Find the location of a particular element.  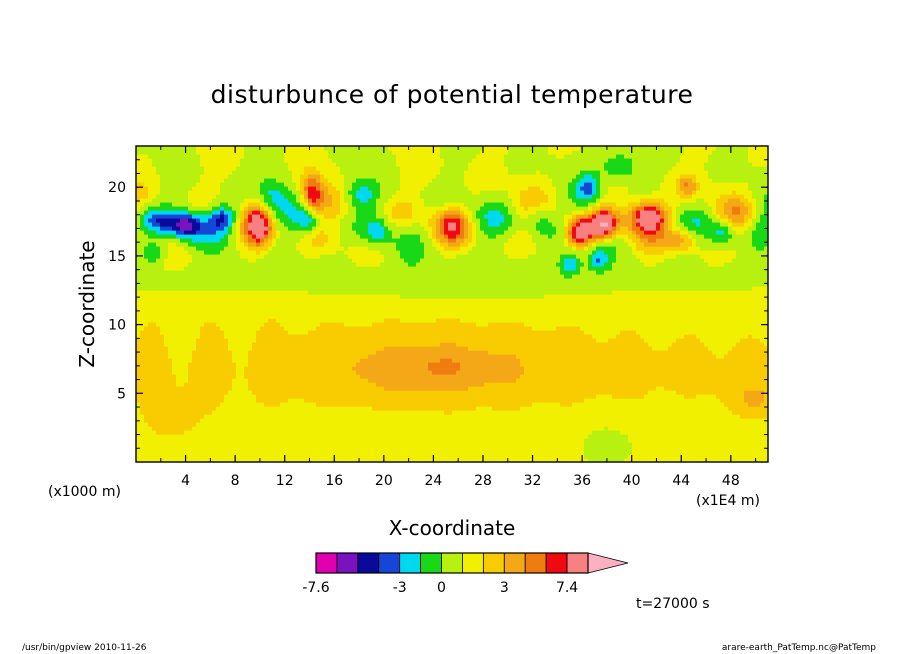

colorbar-swatch is located at coordinates (389, 563).